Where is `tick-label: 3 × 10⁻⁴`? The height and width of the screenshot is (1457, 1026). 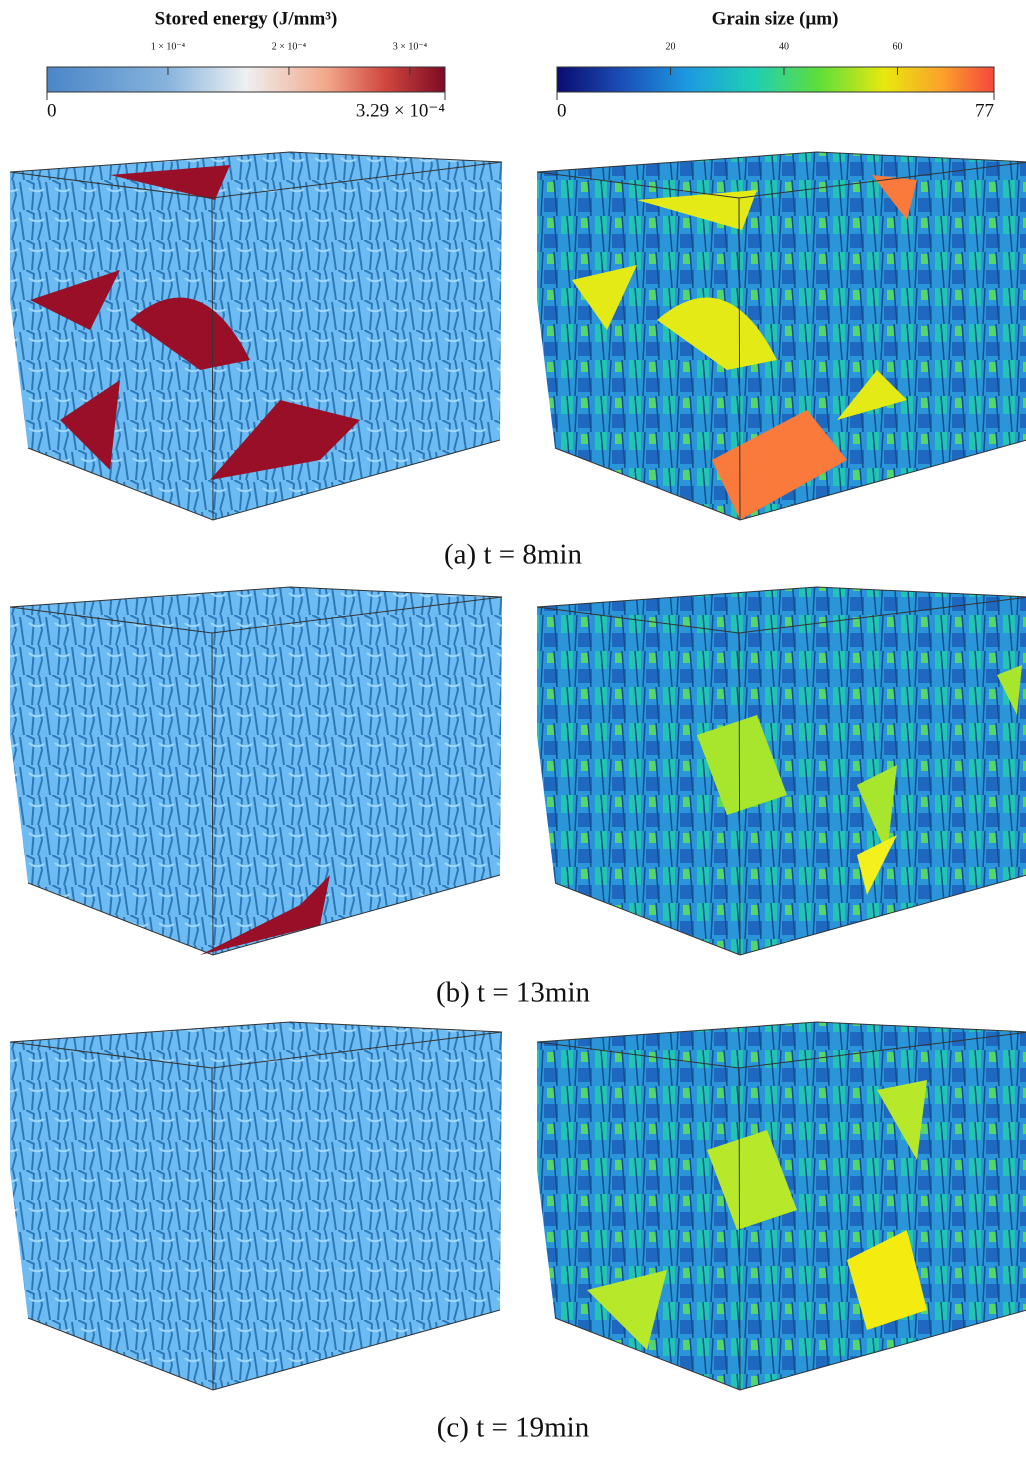
tick-label: 3 × 10⁻⁴ is located at coordinates (410, 46).